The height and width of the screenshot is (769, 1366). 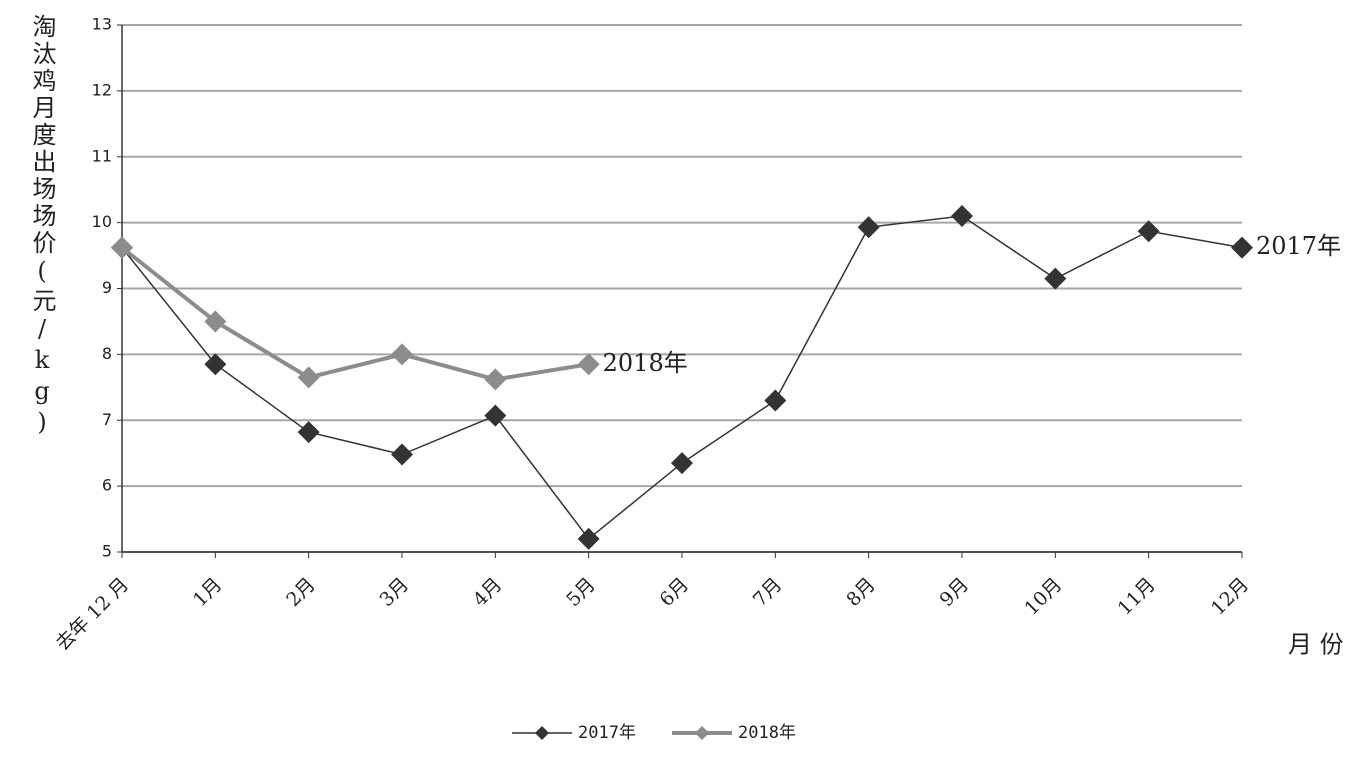 What do you see at coordinates (488, 593) in the screenshot?
I see `x-tick-label: 4月` at bounding box center [488, 593].